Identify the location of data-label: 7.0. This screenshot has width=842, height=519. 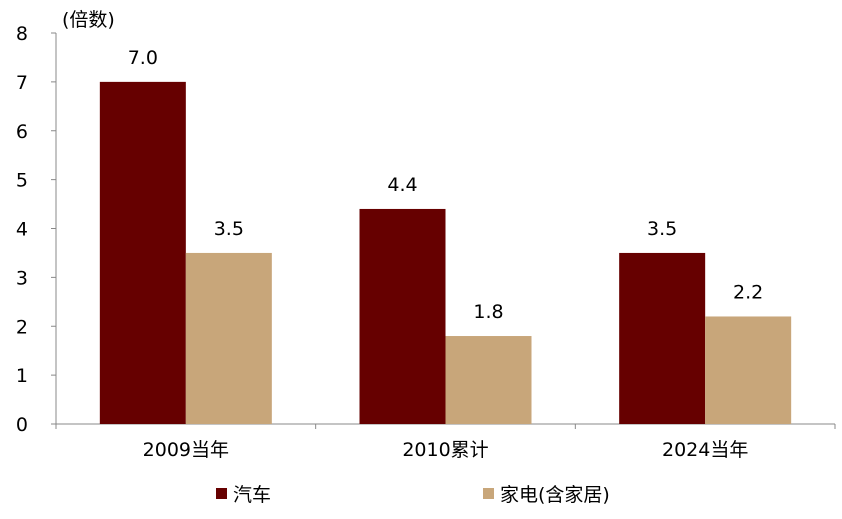
(143, 58).